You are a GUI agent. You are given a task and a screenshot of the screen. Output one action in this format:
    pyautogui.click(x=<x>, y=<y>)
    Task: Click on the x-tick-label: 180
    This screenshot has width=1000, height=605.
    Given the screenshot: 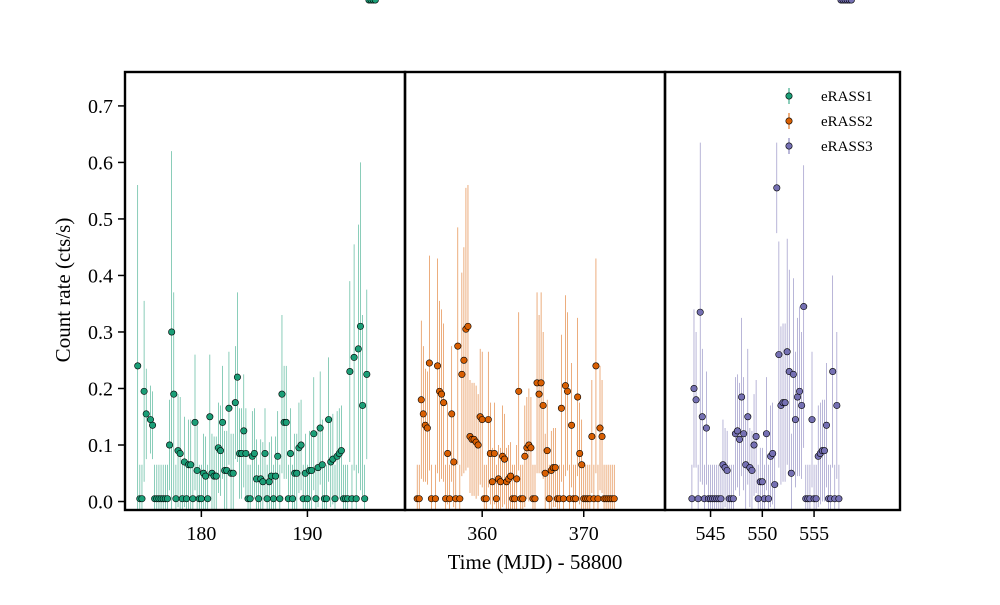 What is the action you would take?
    pyautogui.click(x=201, y=534)
    